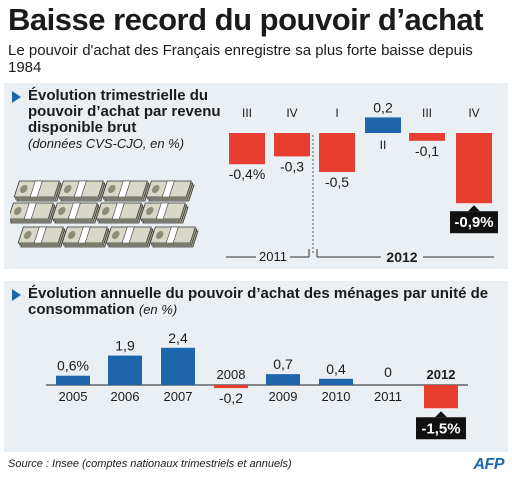 The width and height of the screenshot is (512, 481). What do you see at coordinates (158, 309) in the screenshot?
I see `annual-note: (en %)` at bounding box center [158, 309].